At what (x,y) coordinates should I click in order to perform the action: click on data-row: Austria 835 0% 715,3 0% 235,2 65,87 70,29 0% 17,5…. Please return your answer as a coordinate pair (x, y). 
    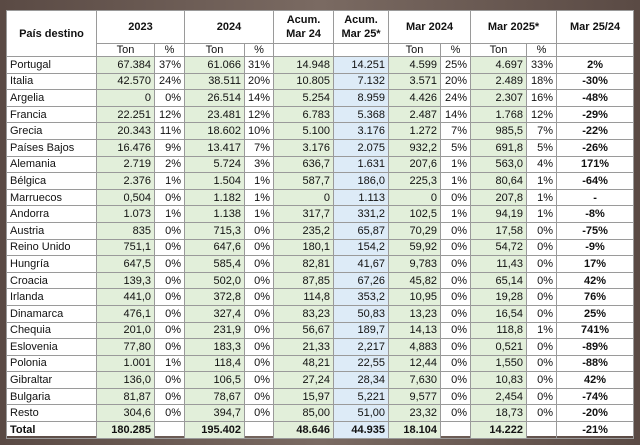
    Looking at the image, I should click on (320, 230).